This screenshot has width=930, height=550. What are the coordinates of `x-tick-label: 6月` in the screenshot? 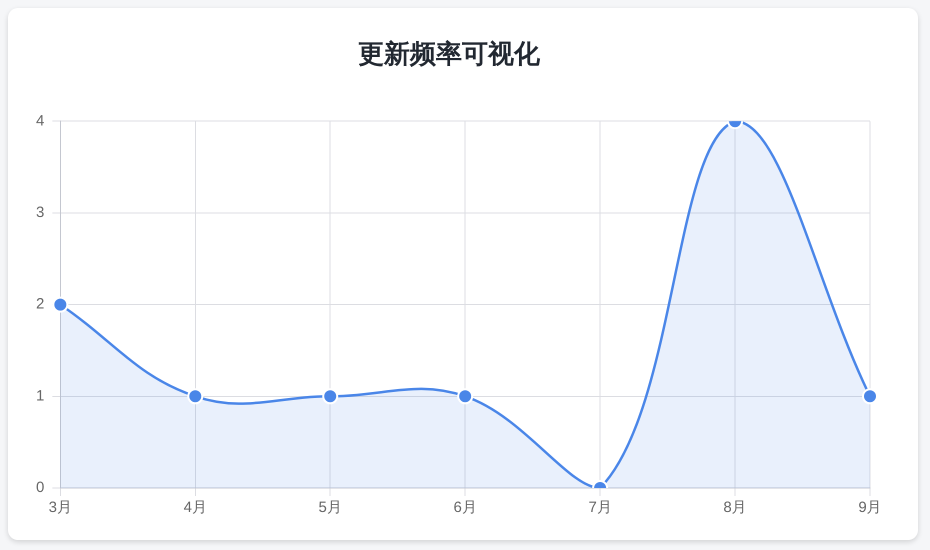 It's located at (465, 507).